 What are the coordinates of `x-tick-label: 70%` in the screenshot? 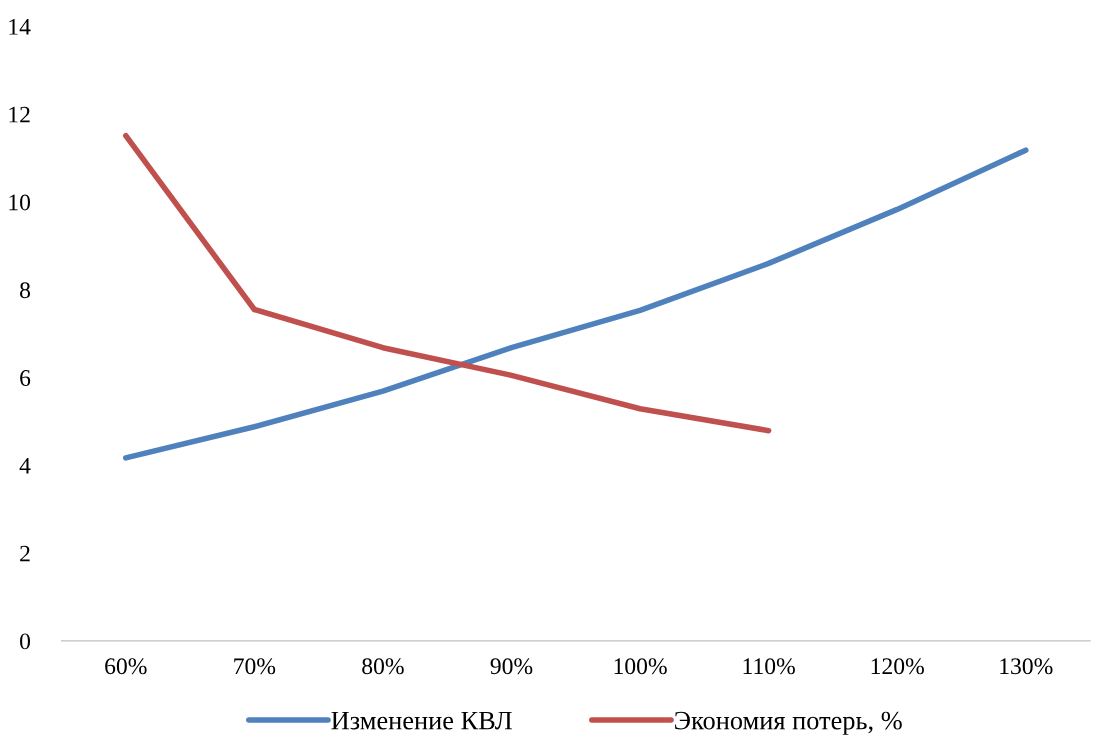 It's located at (255, 666).